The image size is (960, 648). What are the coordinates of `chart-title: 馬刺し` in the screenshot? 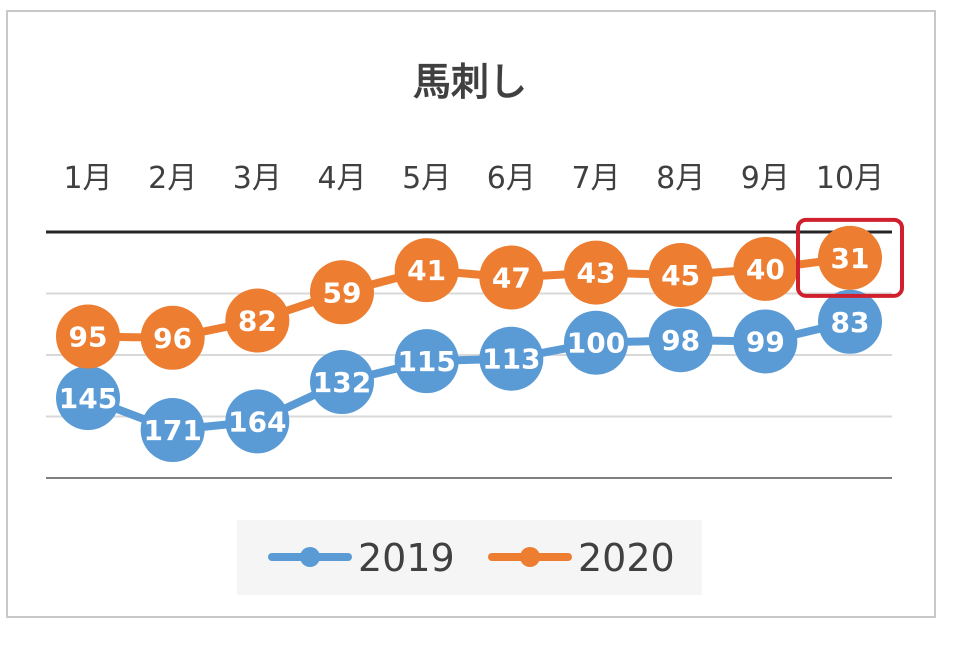 It's located at (470, 82).